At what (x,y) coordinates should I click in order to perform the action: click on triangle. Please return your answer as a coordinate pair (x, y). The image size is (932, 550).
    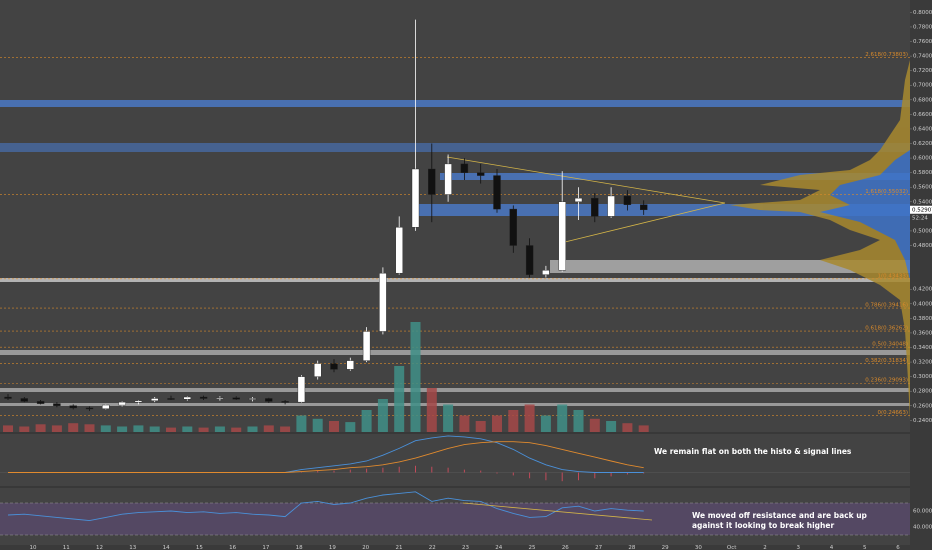
    Looking at the image, I should click on (586, 199).